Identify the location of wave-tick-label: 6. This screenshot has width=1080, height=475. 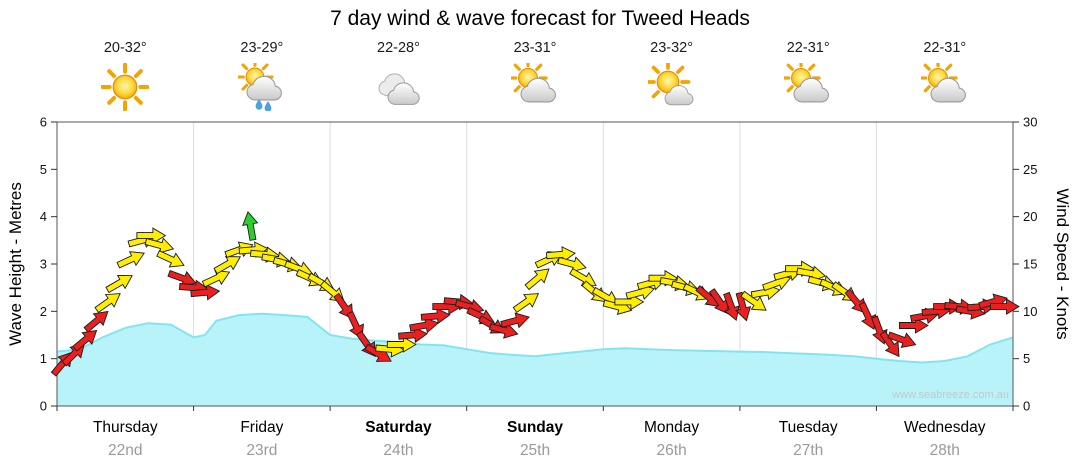
(43, 122).